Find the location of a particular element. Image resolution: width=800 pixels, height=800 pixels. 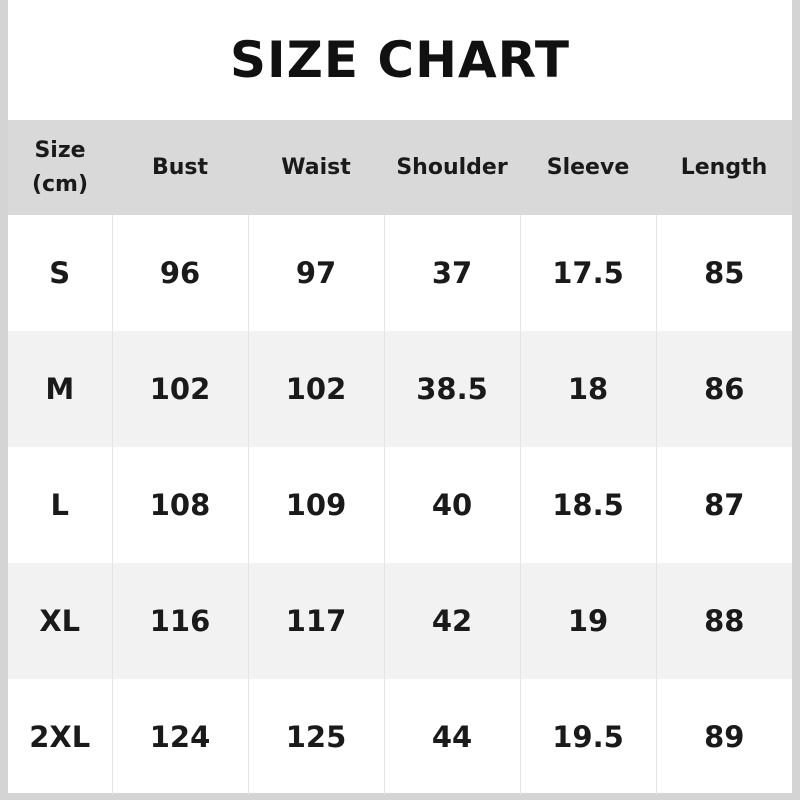

cell-bust: 102 is located at coordinates (179, 389).